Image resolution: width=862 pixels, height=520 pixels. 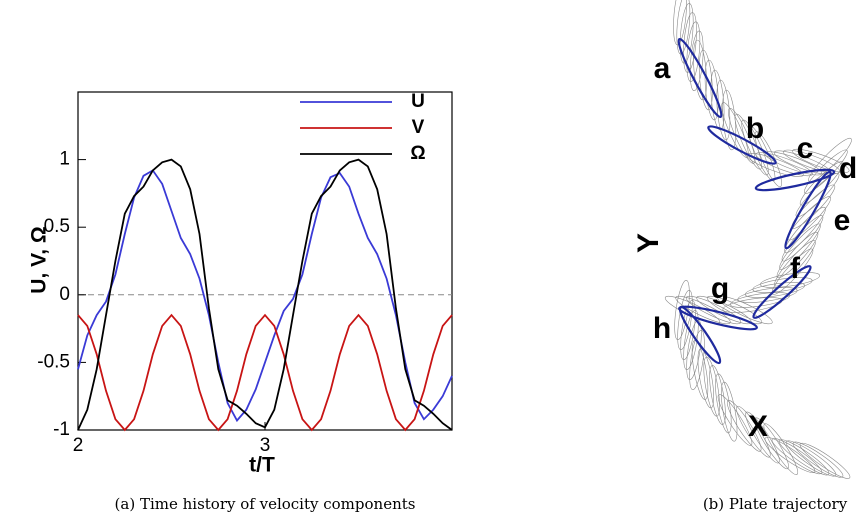 What do you see at coordinates (39, 259) in the screenshot?
I see `y-axis-label: U, V, Ω` at bounding box center [39, 259].